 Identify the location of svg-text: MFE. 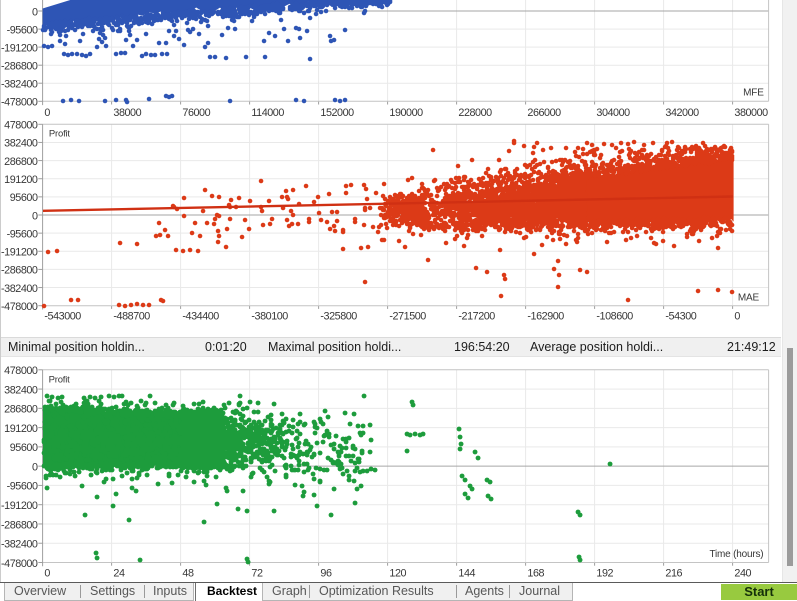
(753, 93).